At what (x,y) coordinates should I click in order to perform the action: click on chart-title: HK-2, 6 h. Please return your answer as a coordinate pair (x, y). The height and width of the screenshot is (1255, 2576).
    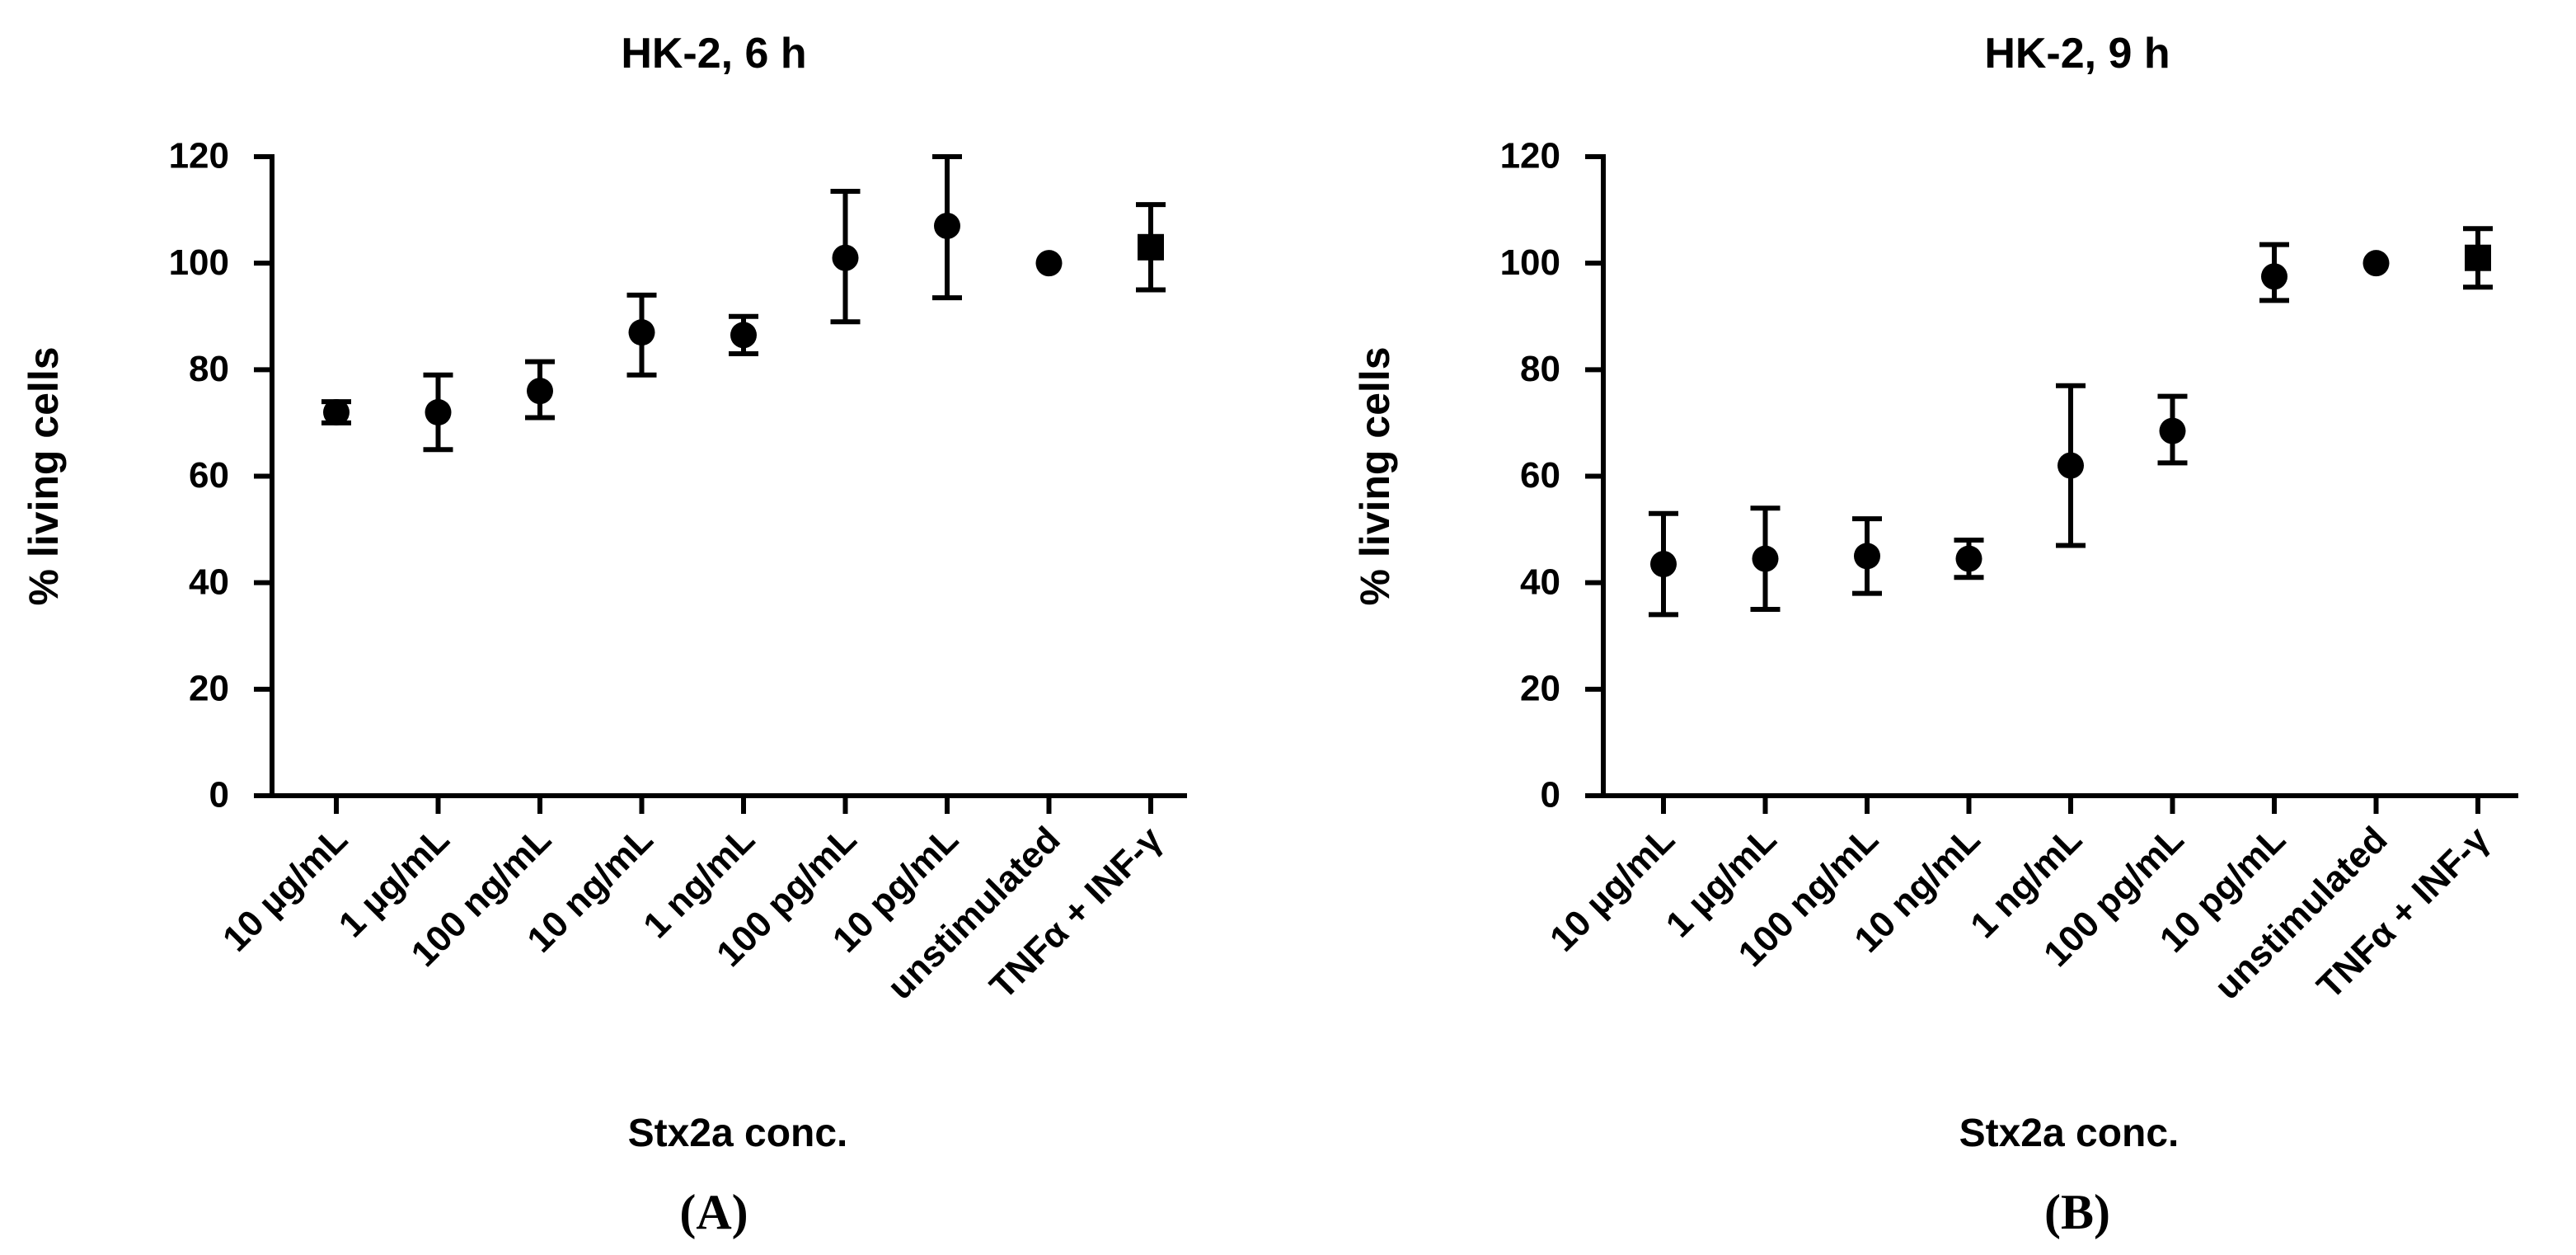
    Looking at the image, I should click on (714, 54).